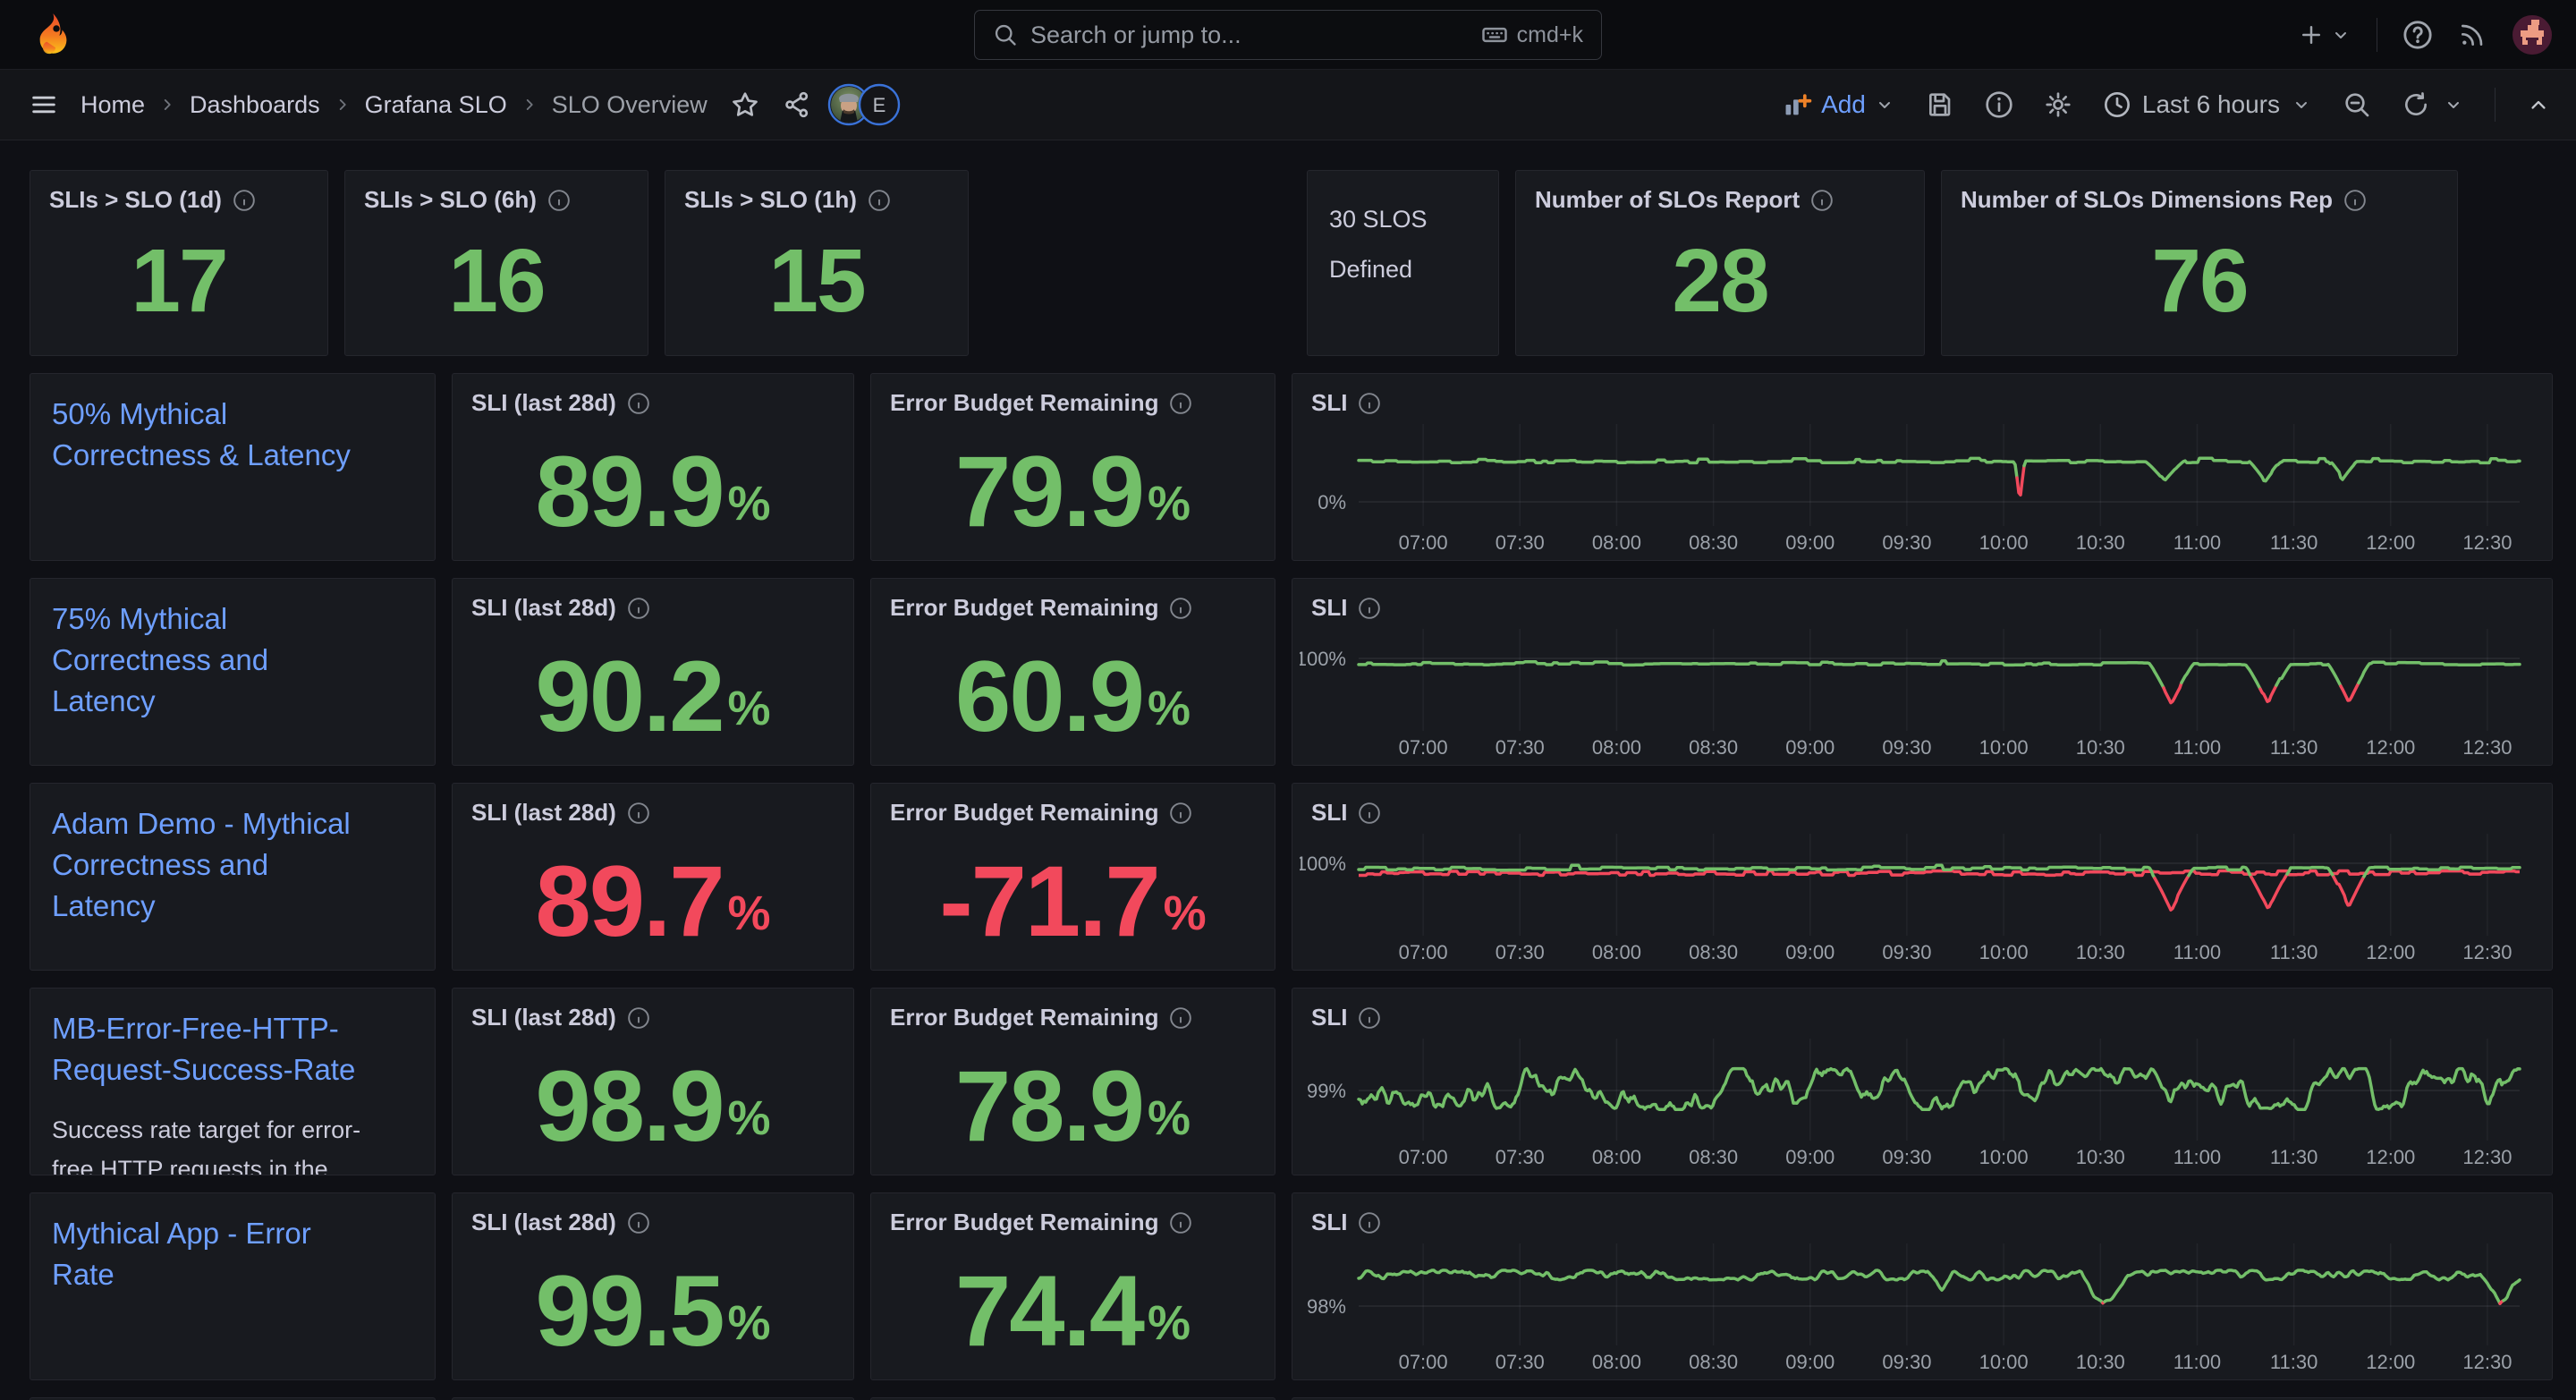  I want to click on slo-title-link: MB-Error-Free-HTTP- Request-Success-Rate, so click(204, 1049).